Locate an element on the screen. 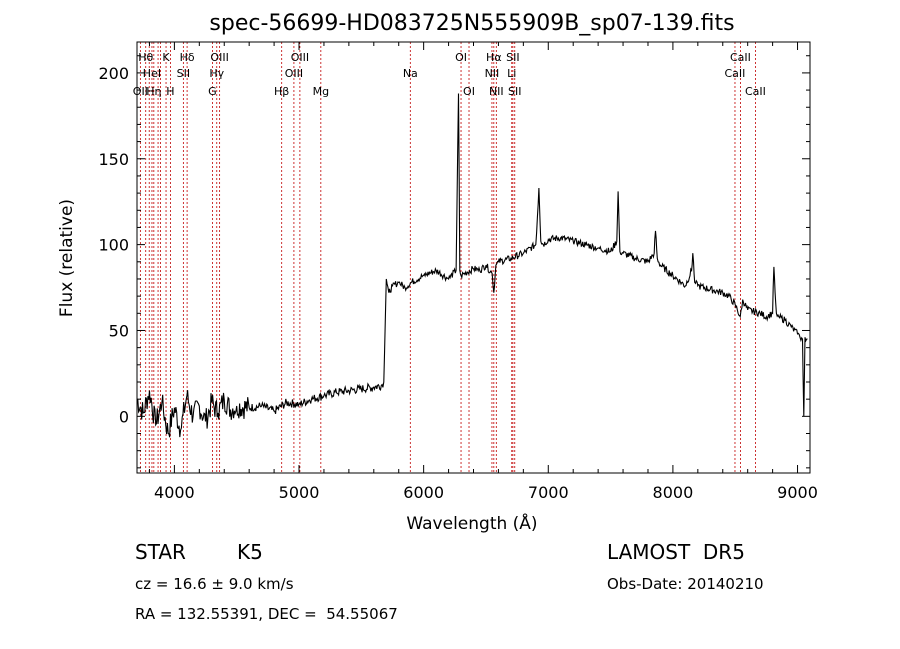 The image size is (900, 649). line-label-14: Hβ is located at coordinates (281, 91).